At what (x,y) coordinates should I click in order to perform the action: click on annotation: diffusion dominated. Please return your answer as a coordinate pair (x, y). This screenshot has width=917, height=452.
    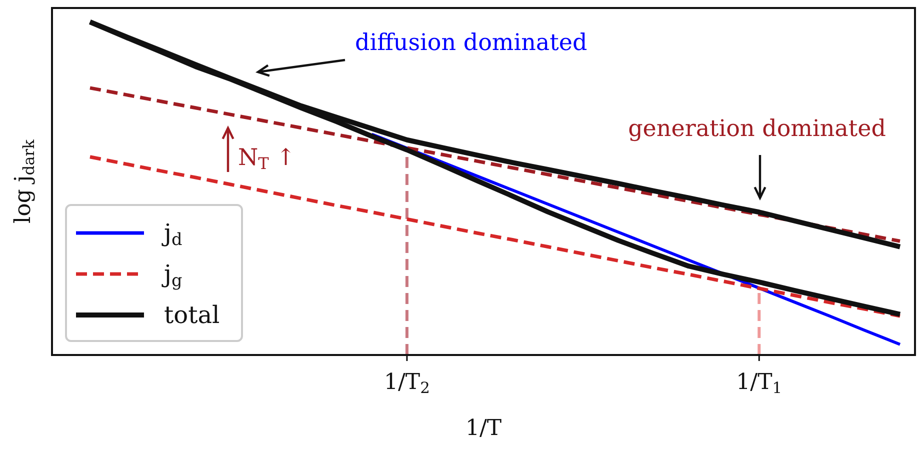
    Looking at the image, I should click on (471, 43).